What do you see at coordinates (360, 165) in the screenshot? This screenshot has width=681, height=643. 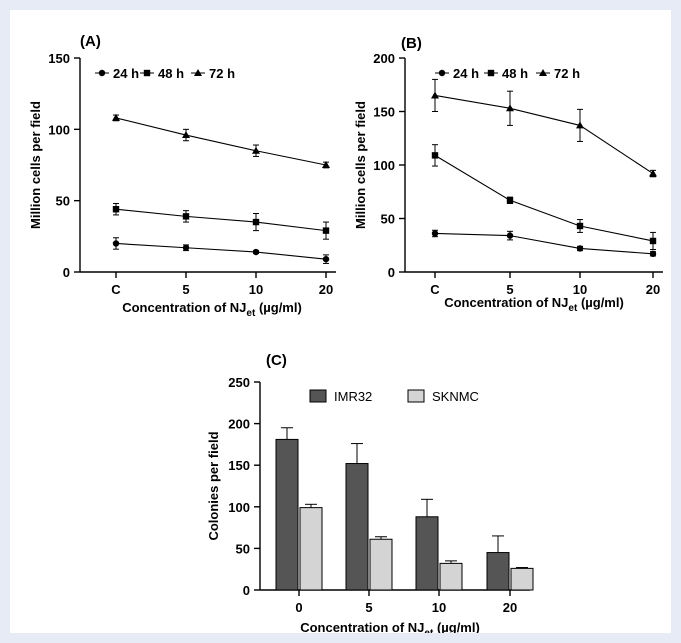 I see `panel-1-y-axis-title: Million cells per field` at bounding box center [360, 165].